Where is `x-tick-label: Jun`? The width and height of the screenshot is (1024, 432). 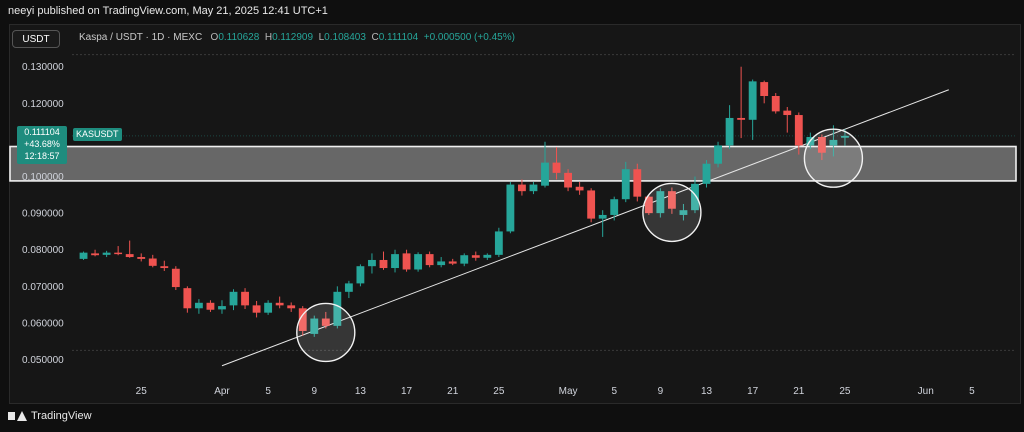
x-tick-label: Jun is located at coordinates (926, 391).